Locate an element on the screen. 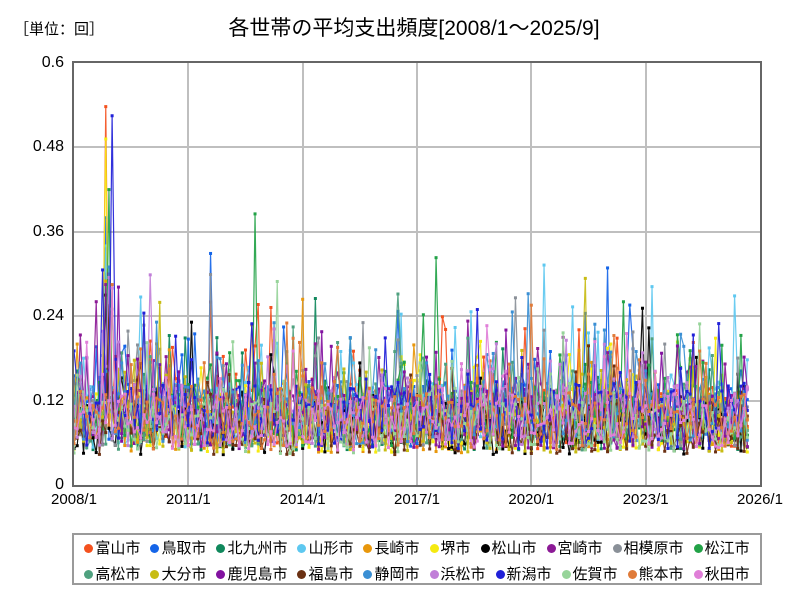 The image size is (800, 600). legend-item-福島市: 福島市 is located at coordinates (325, 574).